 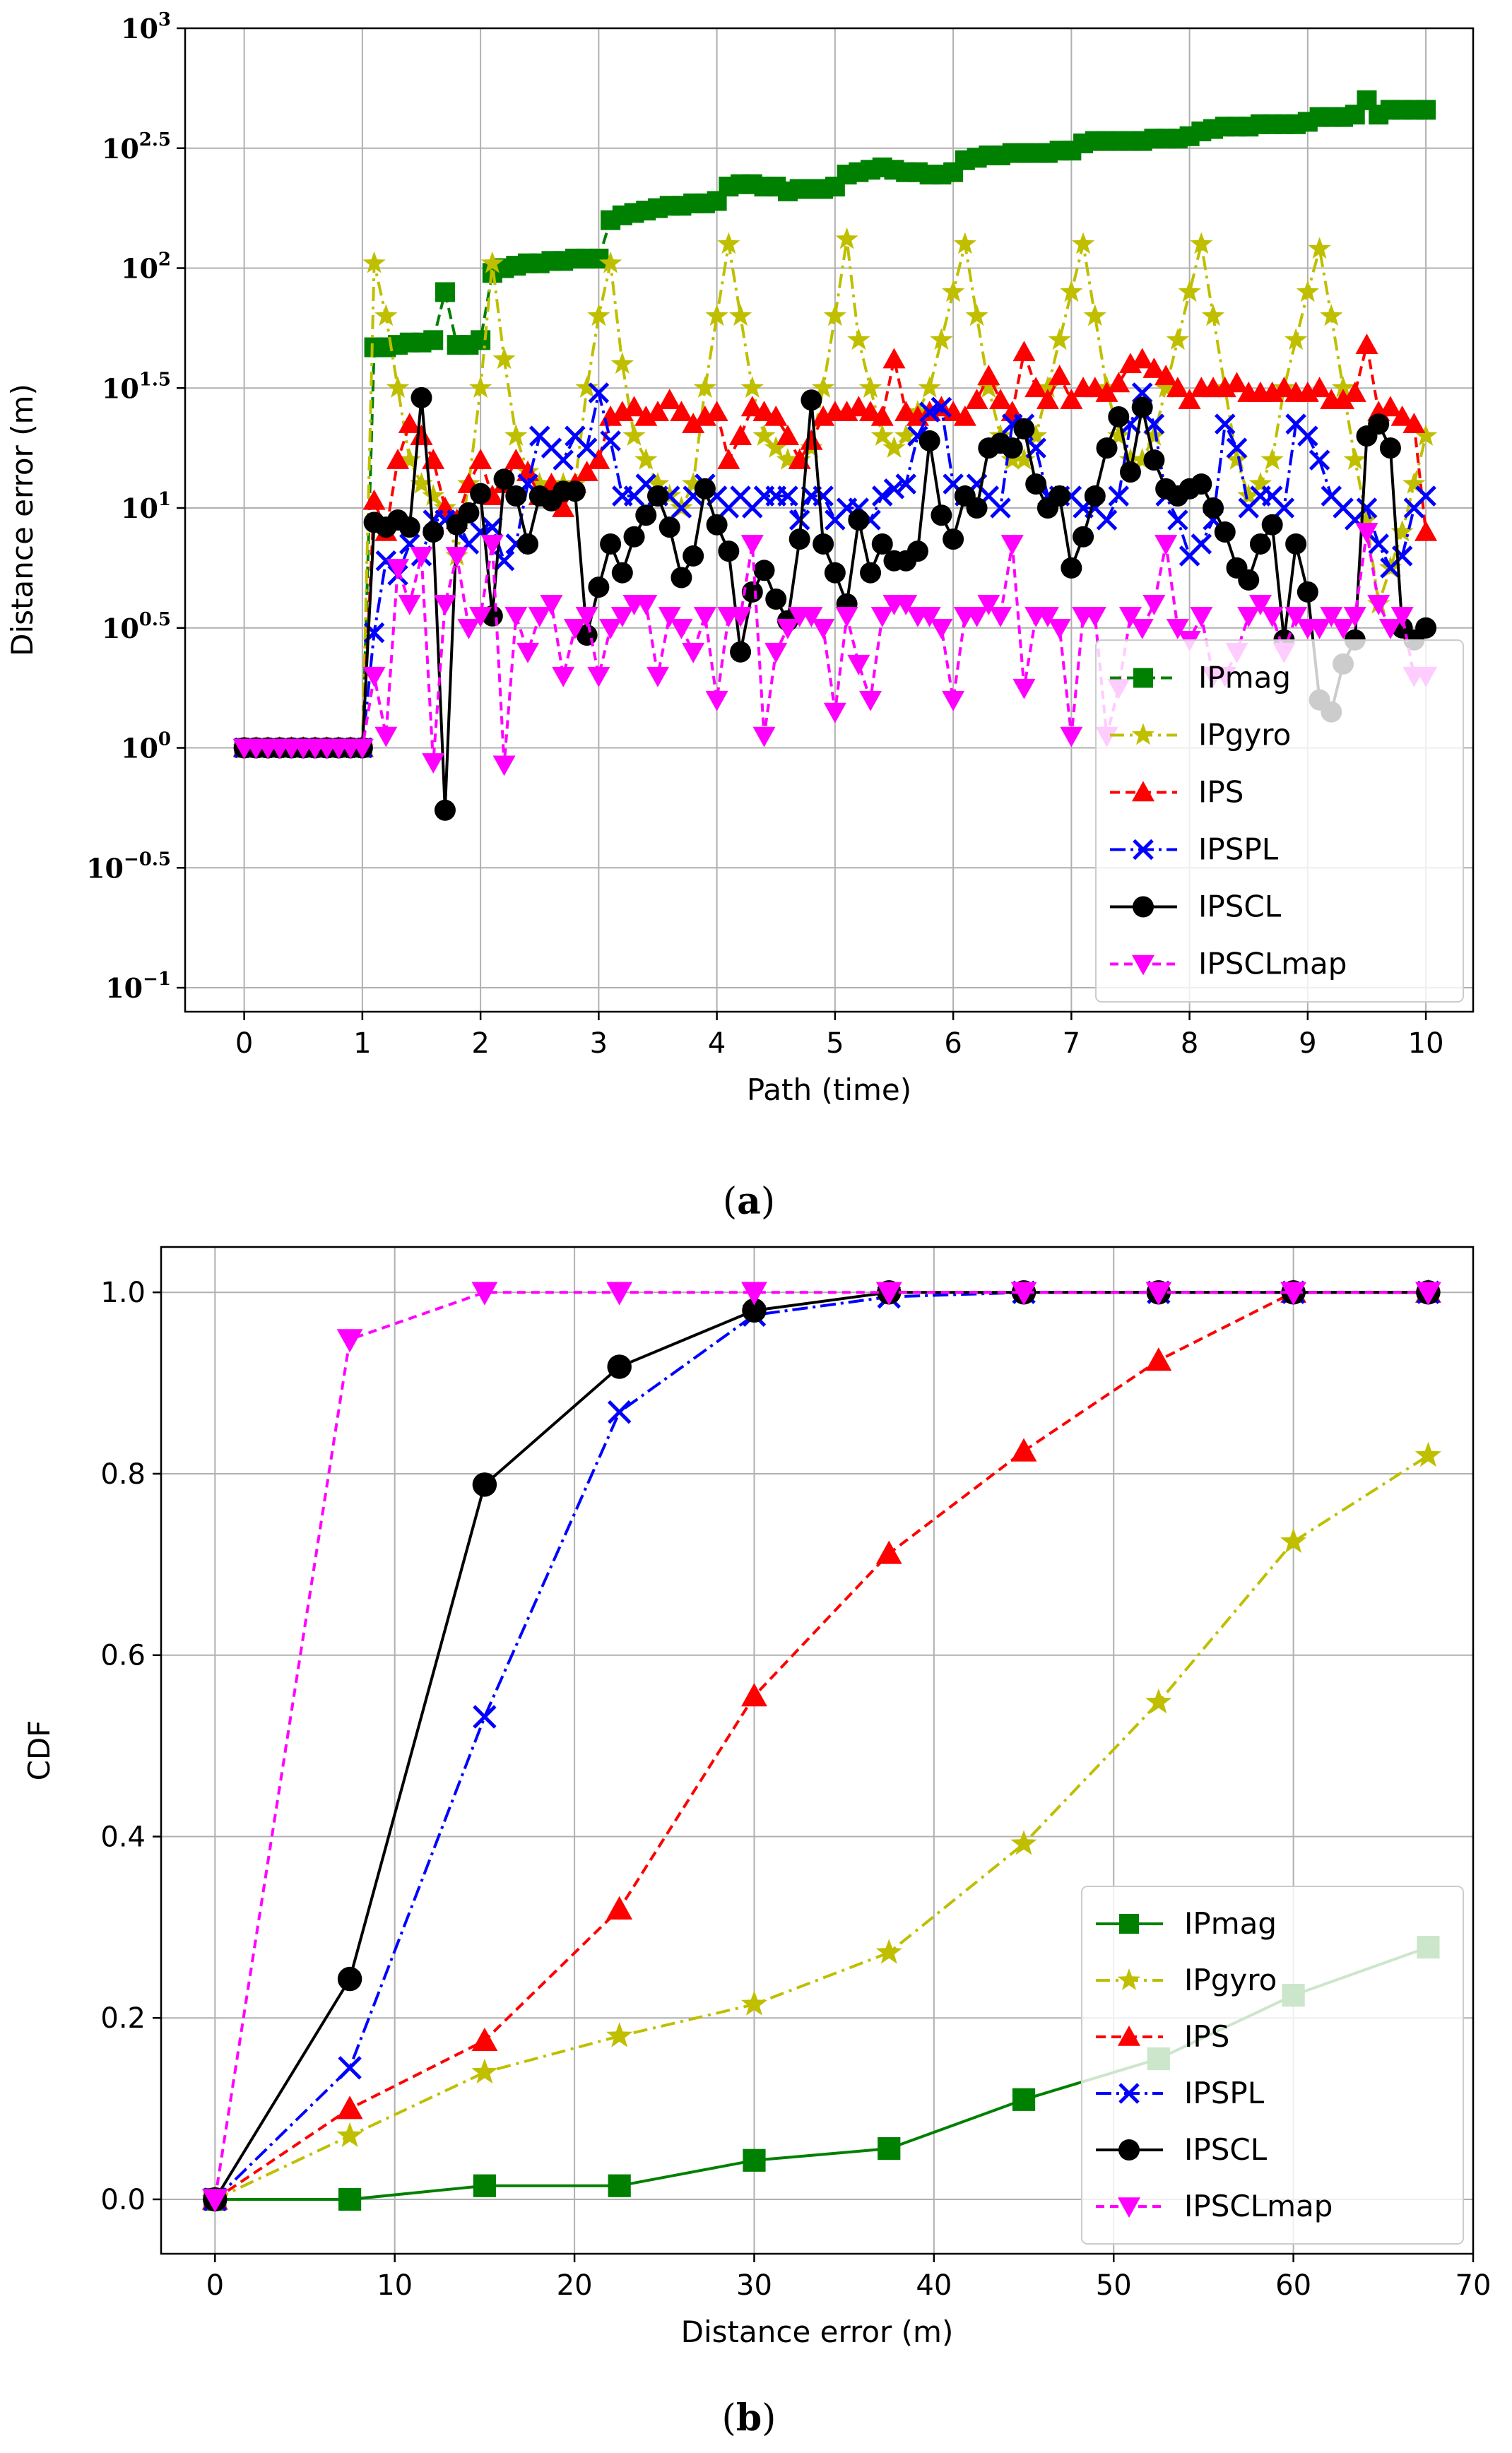 What do you see at coordinates (146, 27) in the screenshot?
I see `y-tick-label: 103` at bounding box center [146, 27].